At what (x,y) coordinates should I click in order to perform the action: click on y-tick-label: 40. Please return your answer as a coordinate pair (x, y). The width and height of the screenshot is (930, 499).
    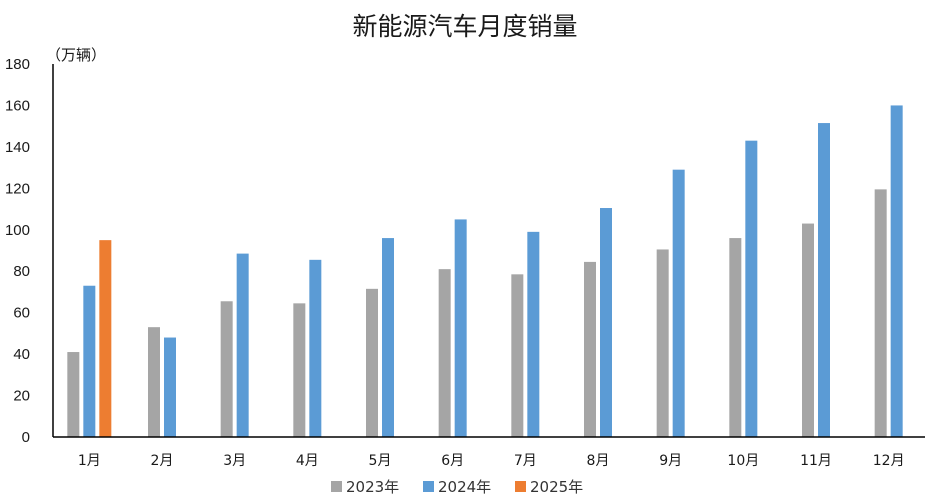
    Looking at the image, I should click on (21, 354).